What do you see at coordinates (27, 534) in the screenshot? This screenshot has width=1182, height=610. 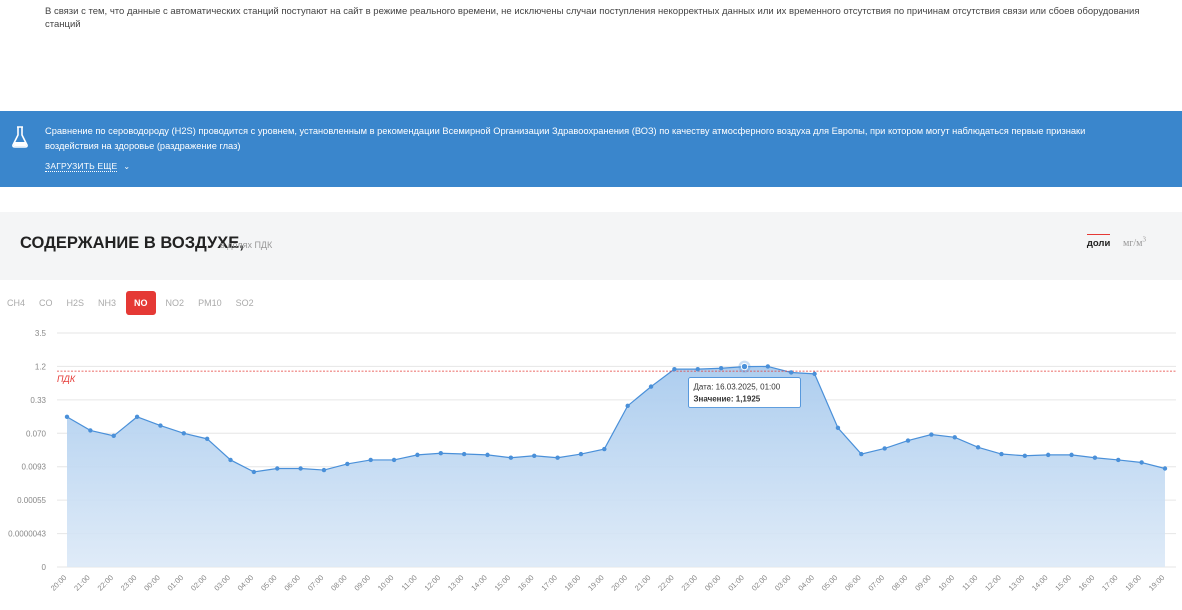 I see `y-tick-label: 0.0000043` at bounding box center [27, 534].